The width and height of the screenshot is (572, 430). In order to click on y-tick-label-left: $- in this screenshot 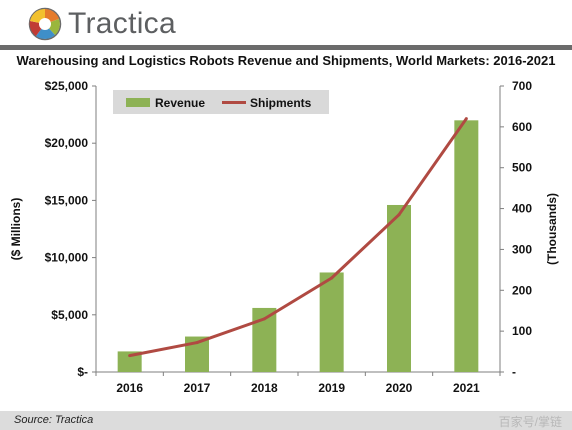, I will do `click(82, 372)`.